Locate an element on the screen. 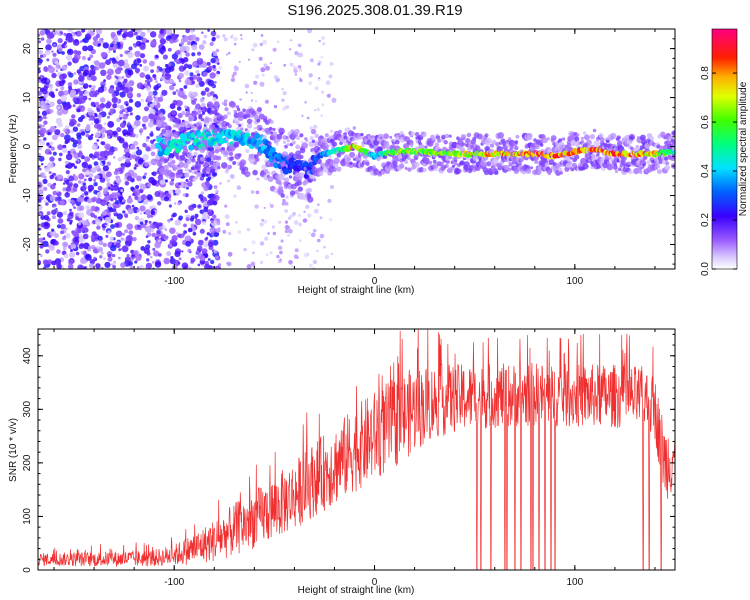  spectrogram-xtick-label: -100 is located at coordinates (174, 281).